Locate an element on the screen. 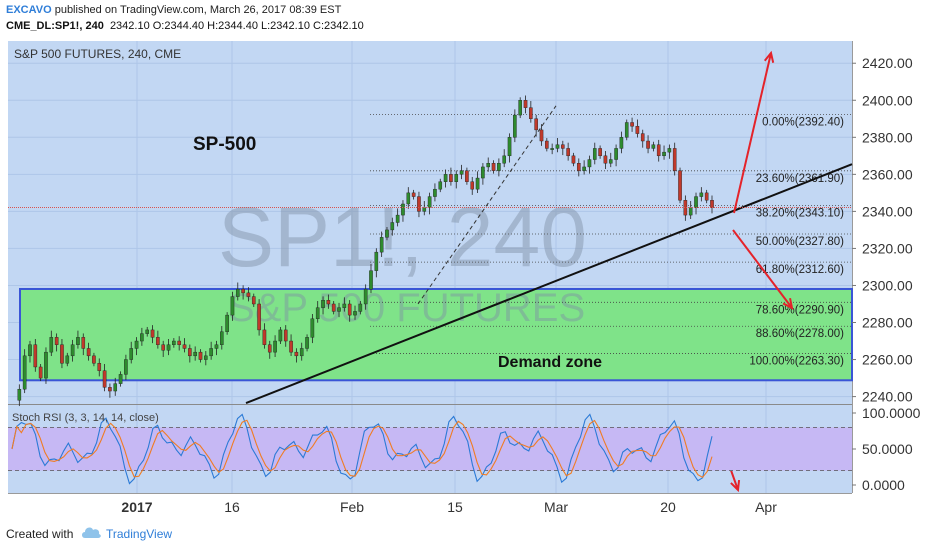  time-axis-label: Feb is located at coordinates (352, 507).